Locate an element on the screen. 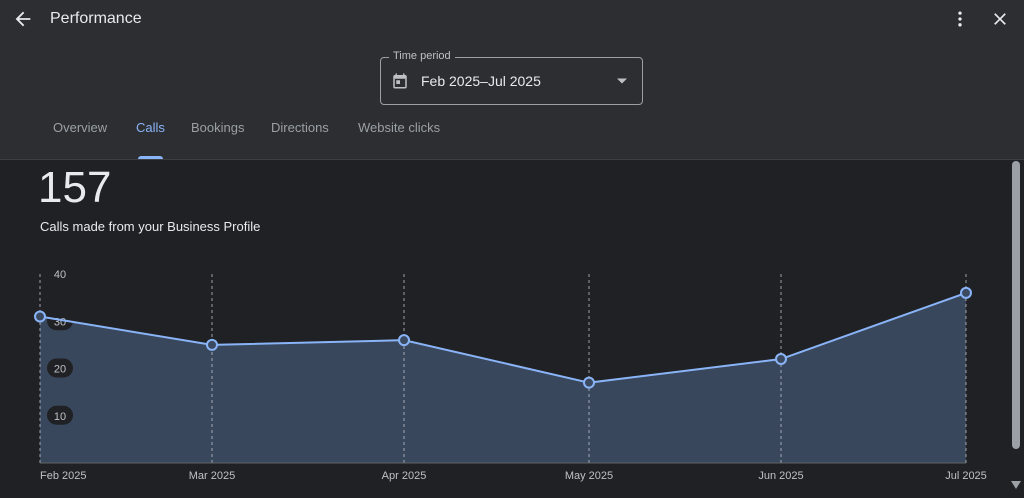 The image size is (1024, 498). time-period-select: Time period Feb 2025–Jul 2025 is located at coordinates (511, 77).